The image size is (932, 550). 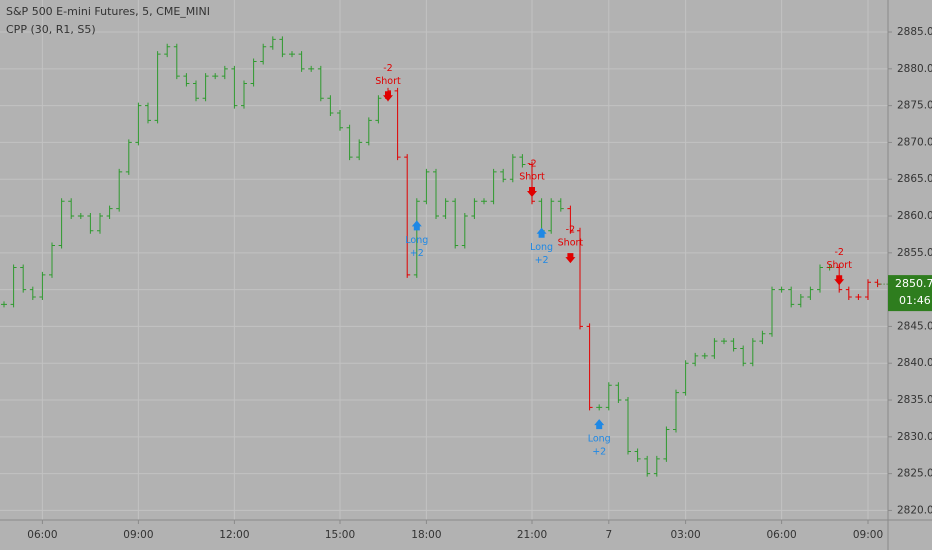 What do you see at coordinates (914, 69) in the screenshot?
I see `y-tick-label: 2880.00` at bounding box center [914, 69].